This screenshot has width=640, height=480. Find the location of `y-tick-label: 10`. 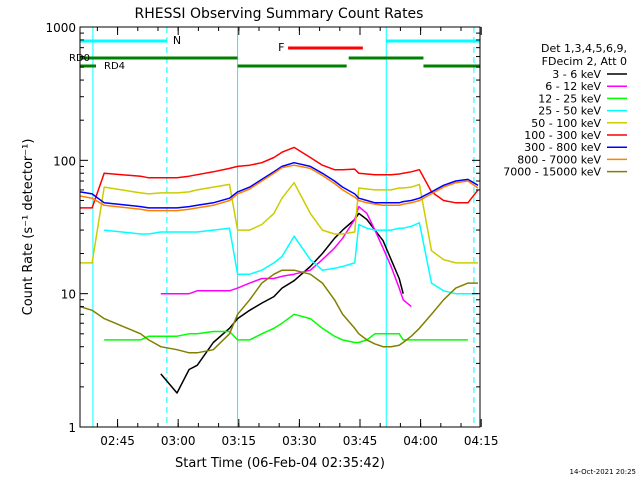

y-tick-label: 10 is located at coordinates (68, 295).